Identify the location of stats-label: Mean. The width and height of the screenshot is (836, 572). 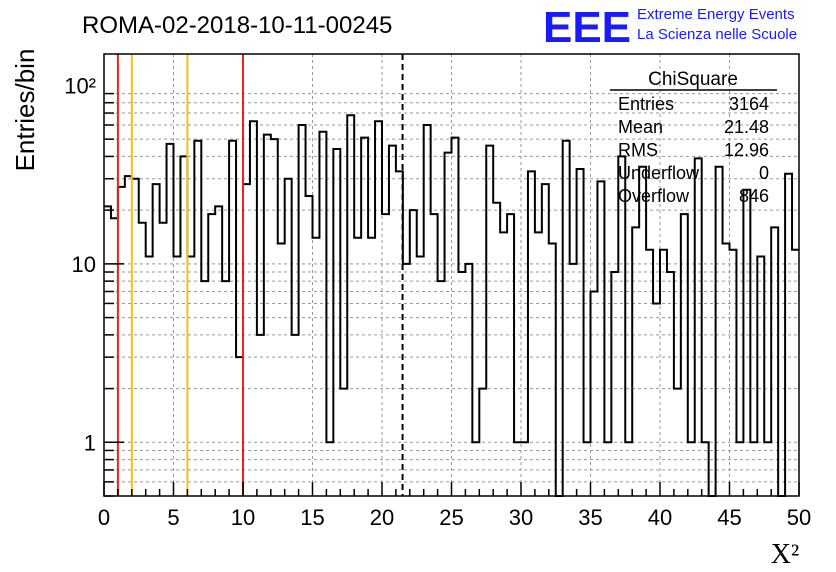
(640, 127).